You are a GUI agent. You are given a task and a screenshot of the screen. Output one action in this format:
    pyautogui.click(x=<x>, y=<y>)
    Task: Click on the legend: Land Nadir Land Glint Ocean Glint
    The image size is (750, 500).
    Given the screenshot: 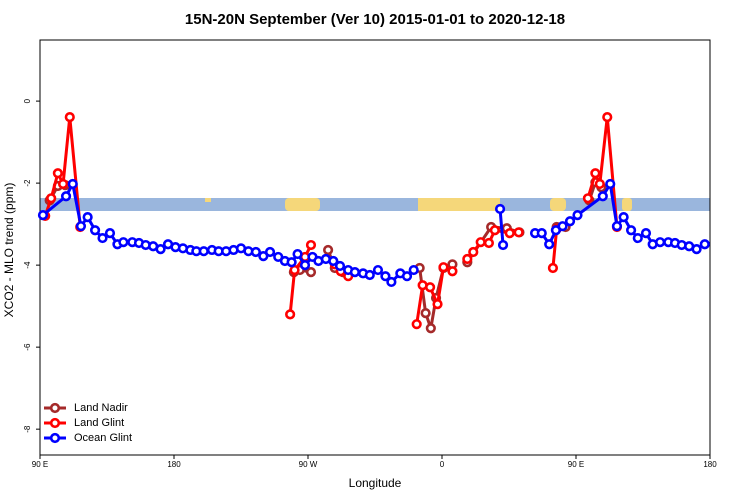 What is the action you would take?
    pyautogui.click(x=88, y=423)
    